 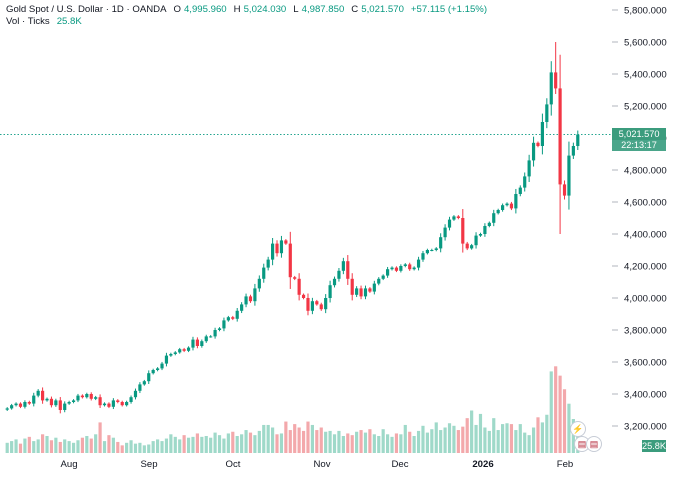 I want to click on y-tick-label: 3,600.000, so click(x=645, y=363).